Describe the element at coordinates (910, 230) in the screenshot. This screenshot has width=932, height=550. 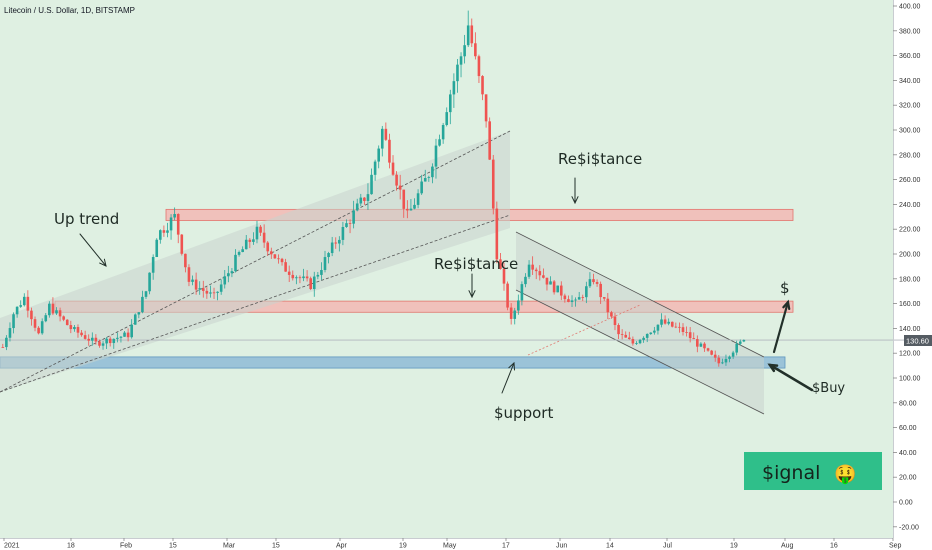
I see `y-tick-label: 220.00` at that location.